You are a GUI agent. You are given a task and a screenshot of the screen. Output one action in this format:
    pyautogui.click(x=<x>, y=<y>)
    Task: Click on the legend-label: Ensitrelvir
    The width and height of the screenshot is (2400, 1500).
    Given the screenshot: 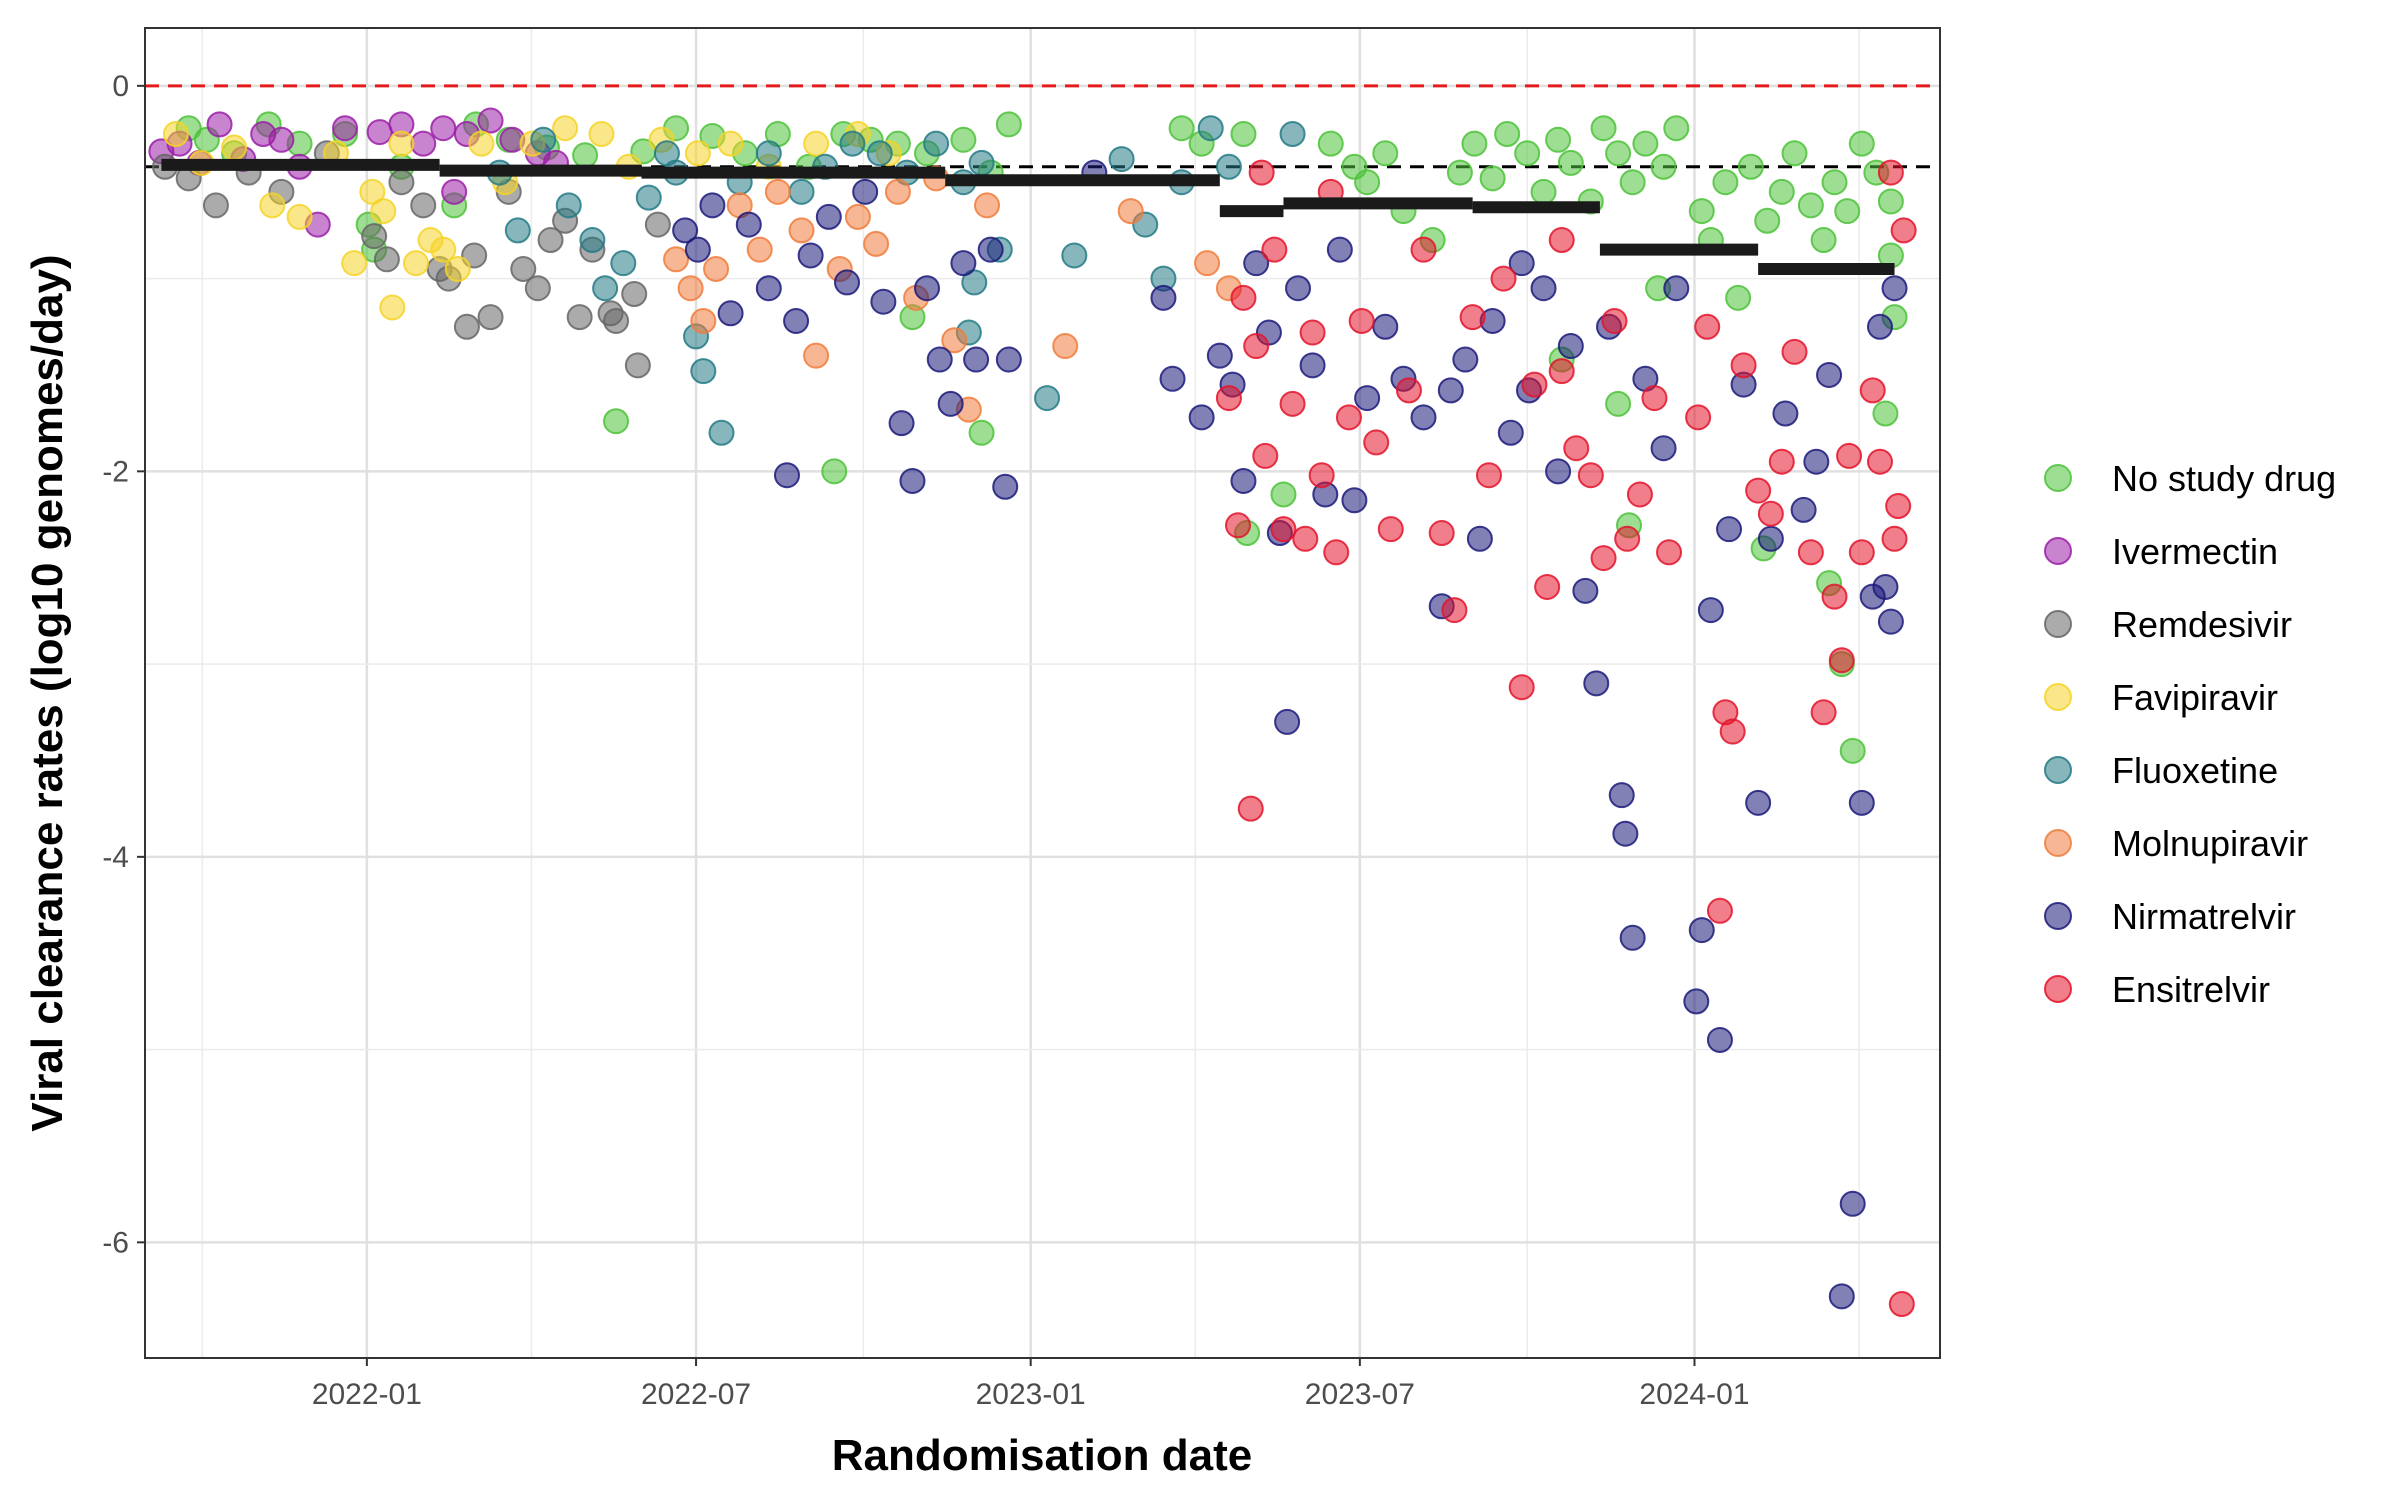 What is the action you would take?
    pyautogui.click(x=2191, y=989)
    